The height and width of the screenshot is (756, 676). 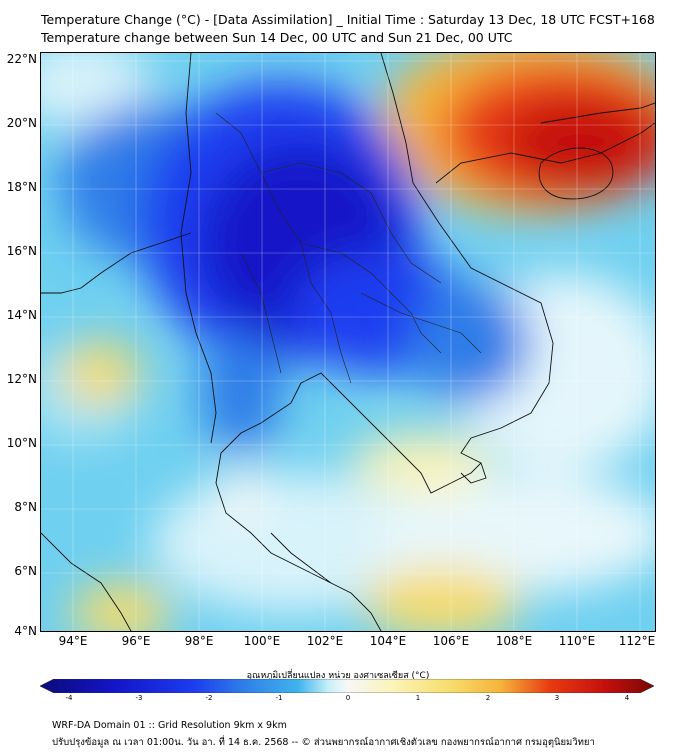 What do you see at coordinates (21, 379) in the screenshot?
I see `lat-label-12n: 12°N` at bounding box center [21, 379].